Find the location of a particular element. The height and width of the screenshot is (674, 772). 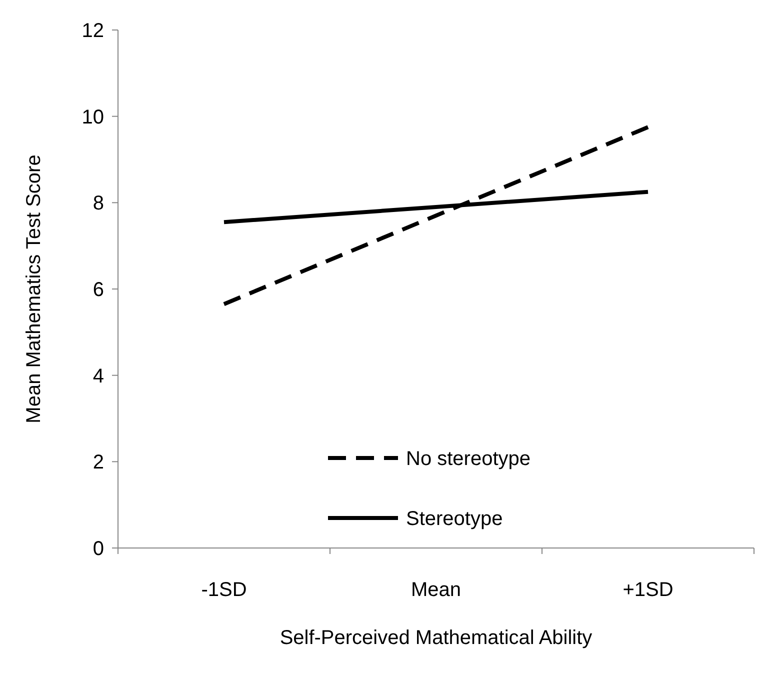

y-tick-label: 2 is located at coordinates (98, 463).